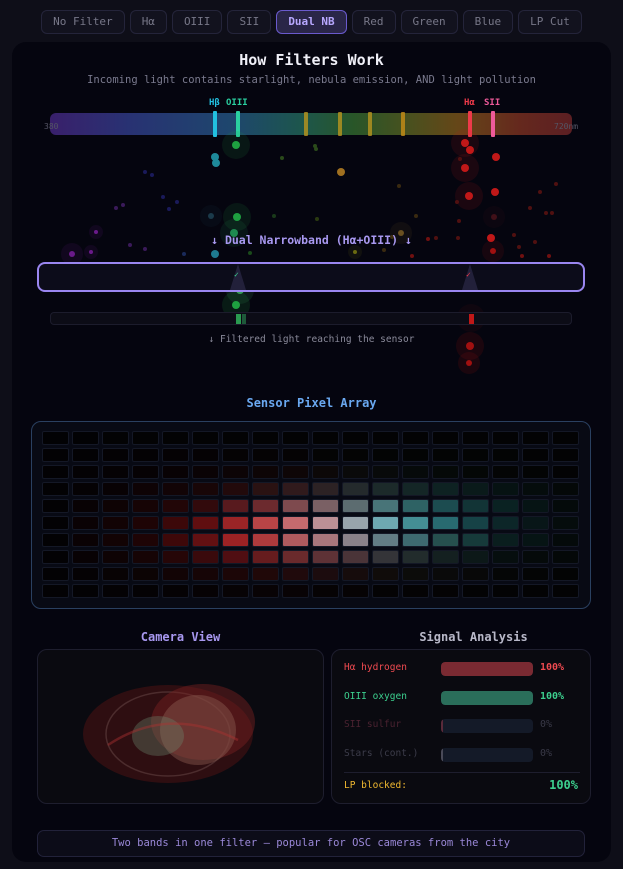 The image size is (623, 869). Describe the element at coordinates (249, 22) in the screenshot. I see `filter-button-sii: SII` at that location.